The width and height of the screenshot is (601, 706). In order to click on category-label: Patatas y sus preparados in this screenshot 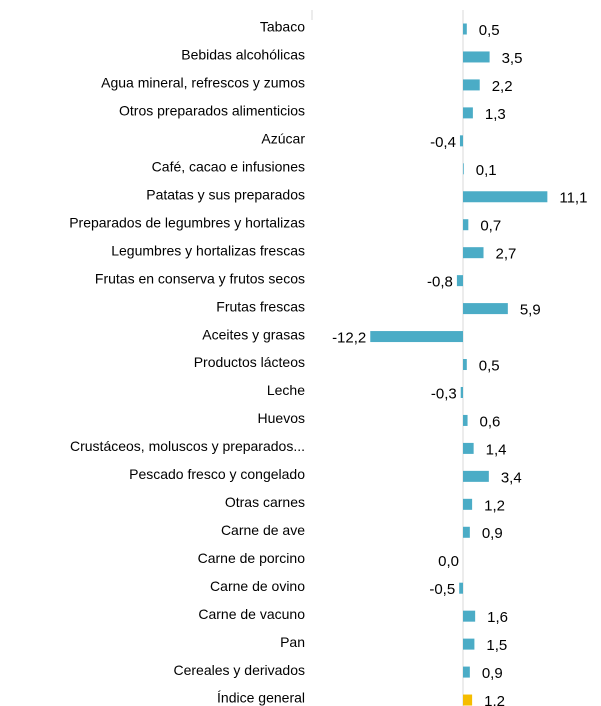, I will do `click(225, 194)`.